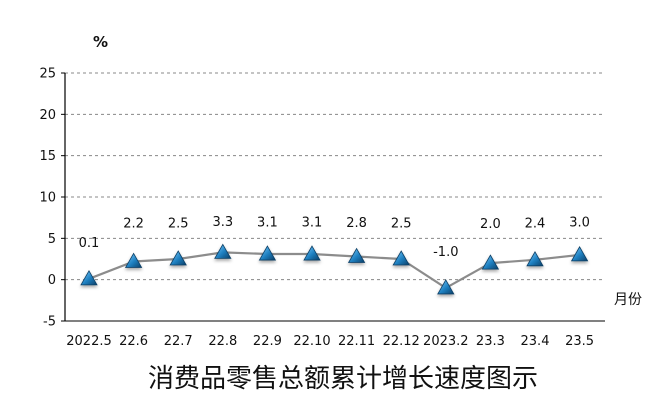 Image resolution: width=666 pixels, height=416 pixels. Describe the element at coordinates (133, 341) in the screenshot. I see `x-tick-label-1: 22.6` at that location.